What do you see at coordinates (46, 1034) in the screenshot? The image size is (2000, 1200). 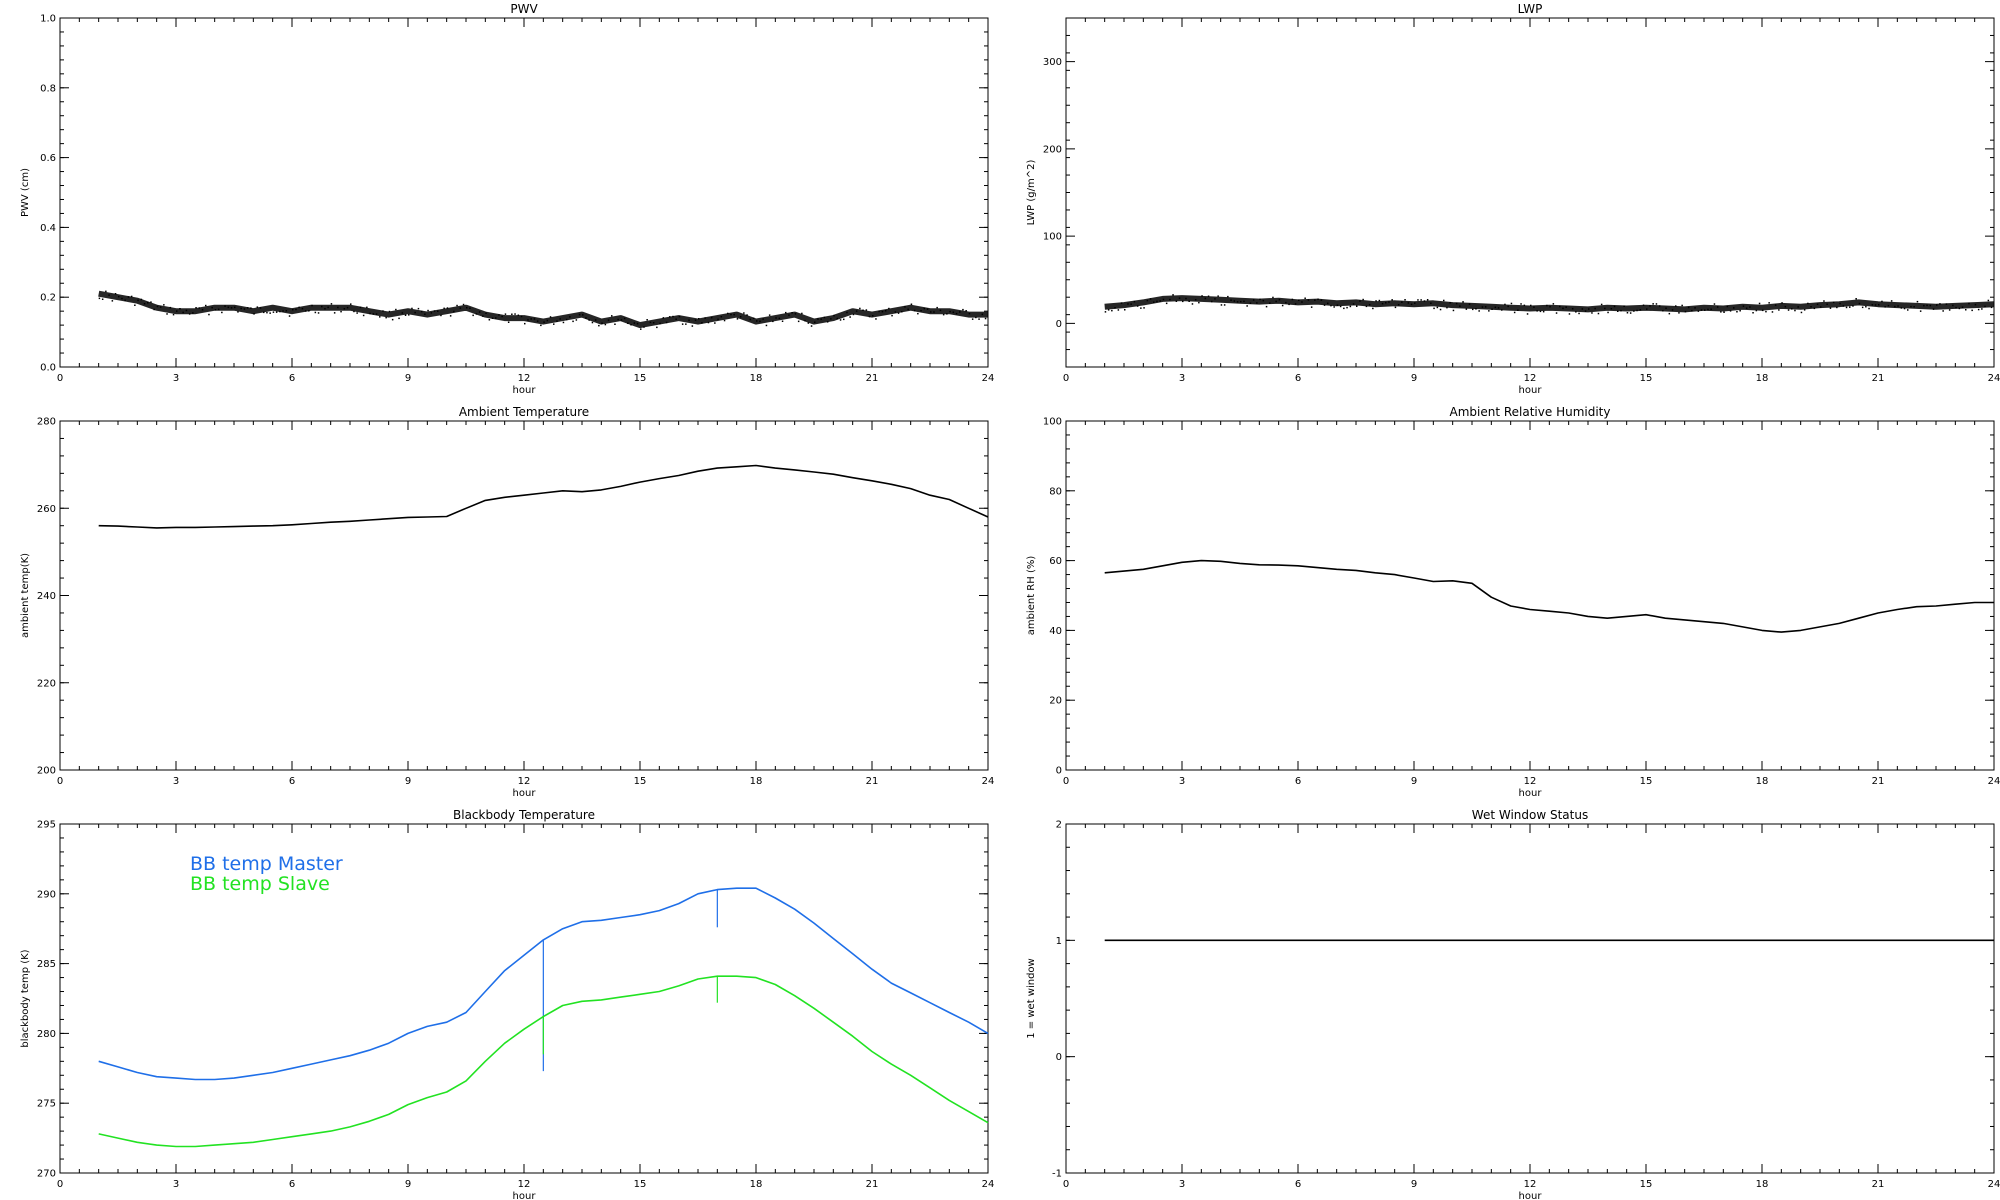 I see `y-tick-label: 280` at bounding box center [46, 1034].